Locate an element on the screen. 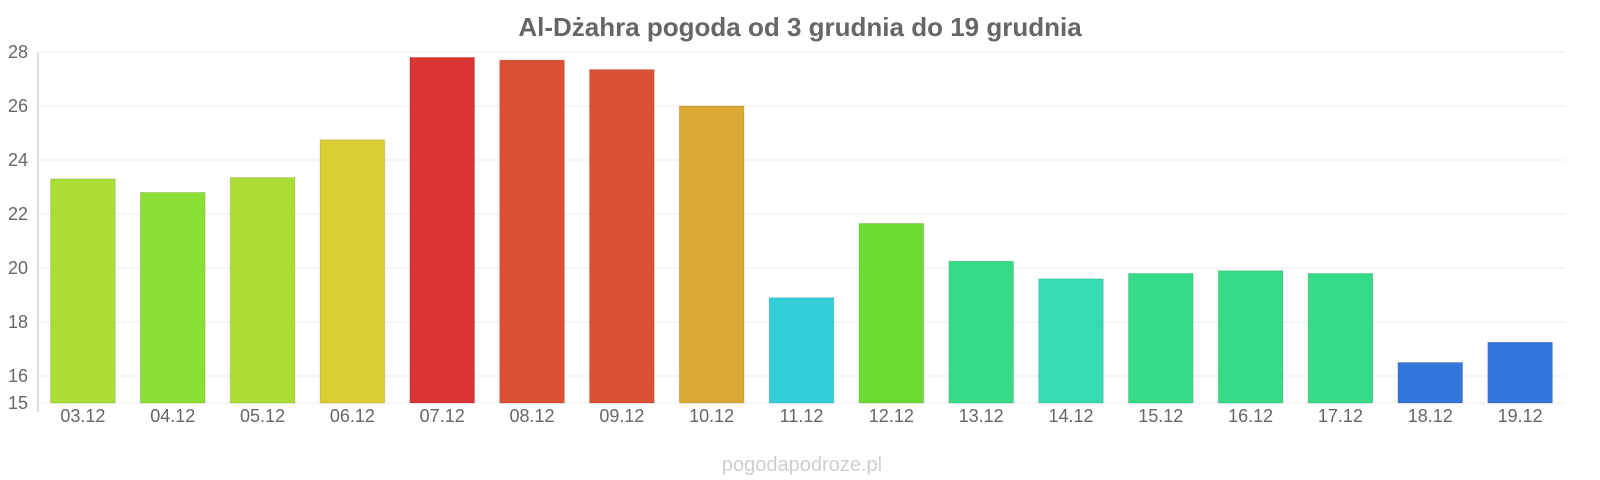  y-tick-label: 18 is located at coordinates (18, 322).